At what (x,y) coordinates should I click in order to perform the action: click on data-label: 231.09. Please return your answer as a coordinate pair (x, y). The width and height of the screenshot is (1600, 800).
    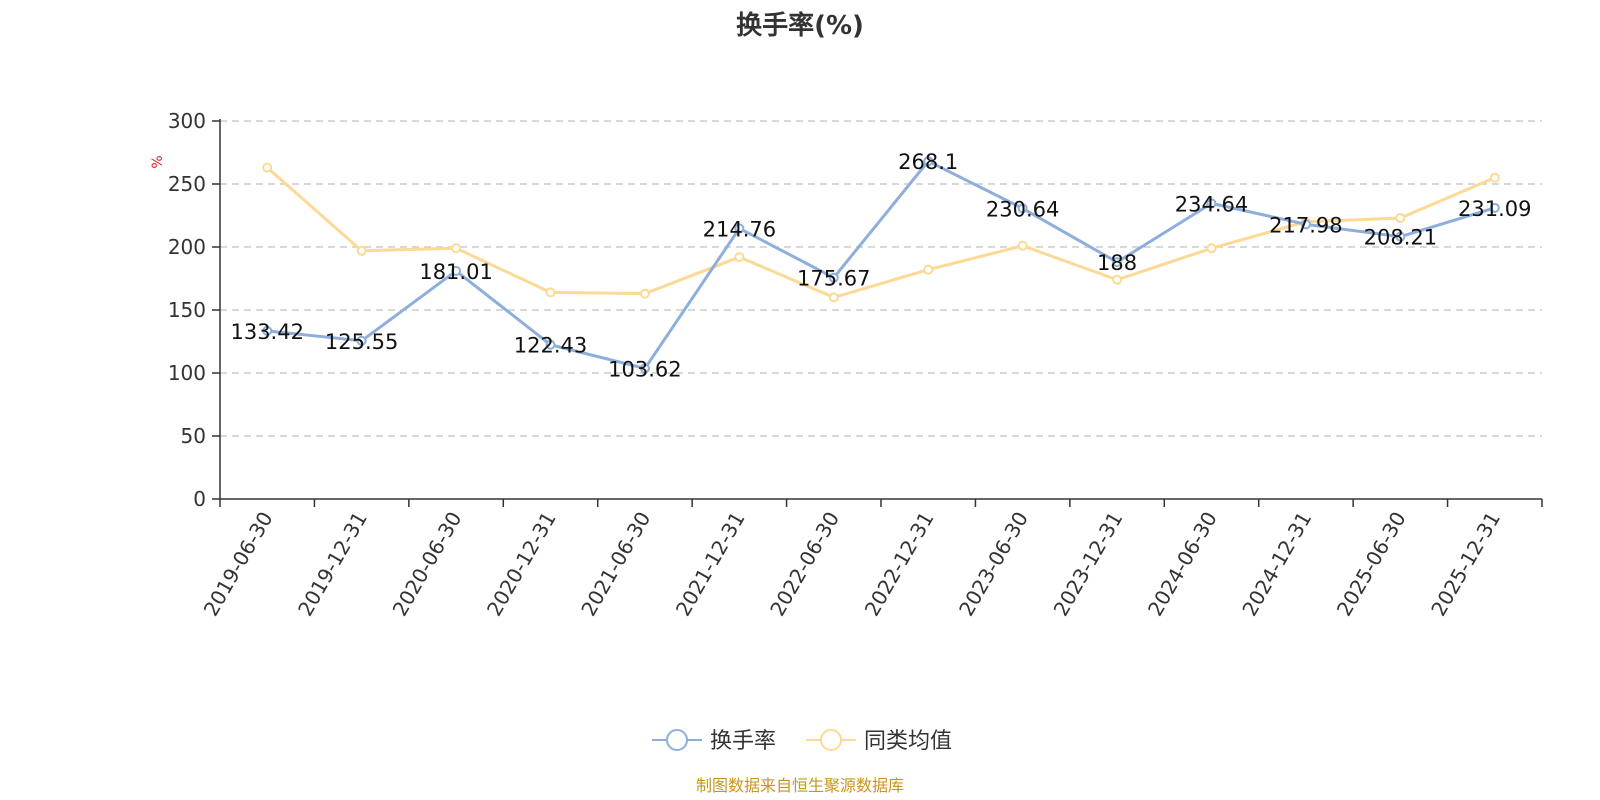
    Looking at the image, I should click on (1494, 209).